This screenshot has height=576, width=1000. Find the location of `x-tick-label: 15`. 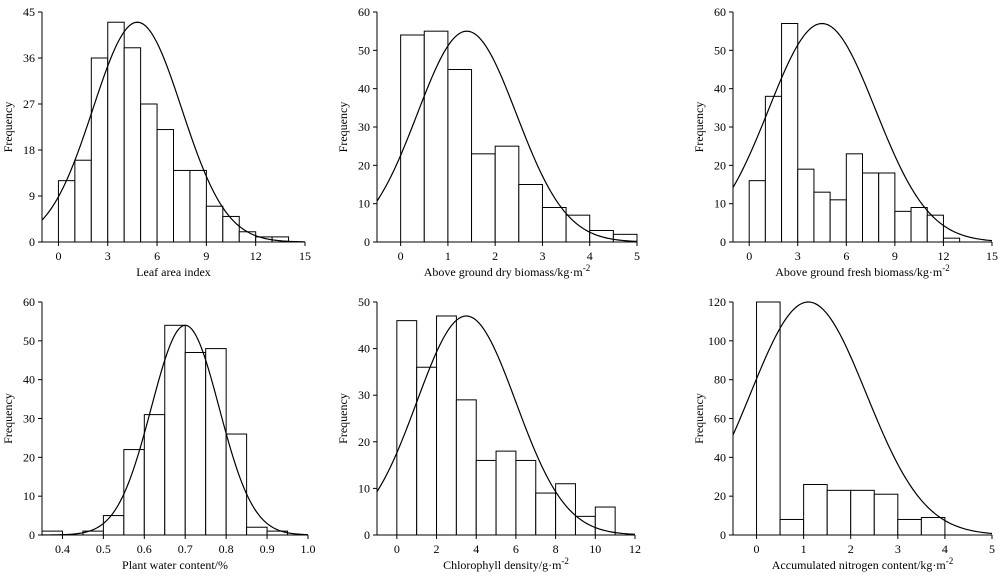

x-tick-label: 15 is located at coordinates (305, 256).